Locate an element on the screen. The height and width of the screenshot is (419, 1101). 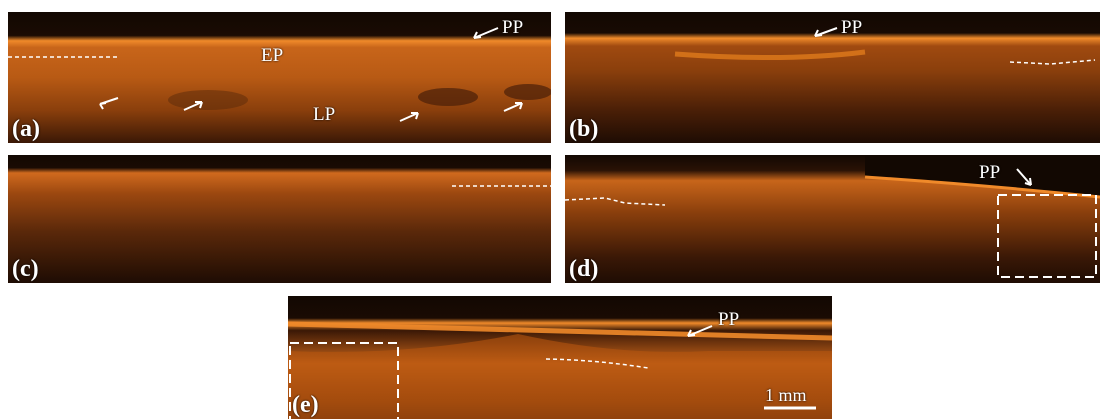
oct-image-d is located at coordinates (832, 219).